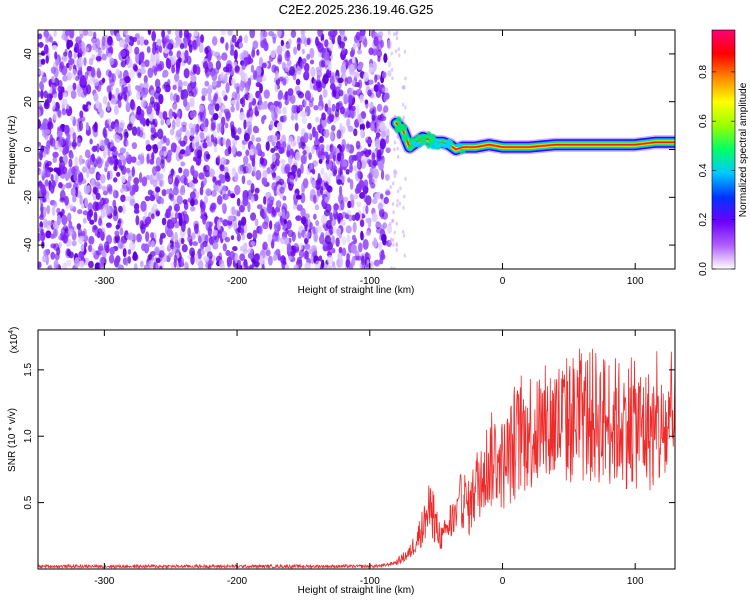 The width and height of the screenshot is (750, 605). Describe the element at coordinates (703, 269) in the screenshot. I see `colorbar-tick-label: 0.0` at that location.